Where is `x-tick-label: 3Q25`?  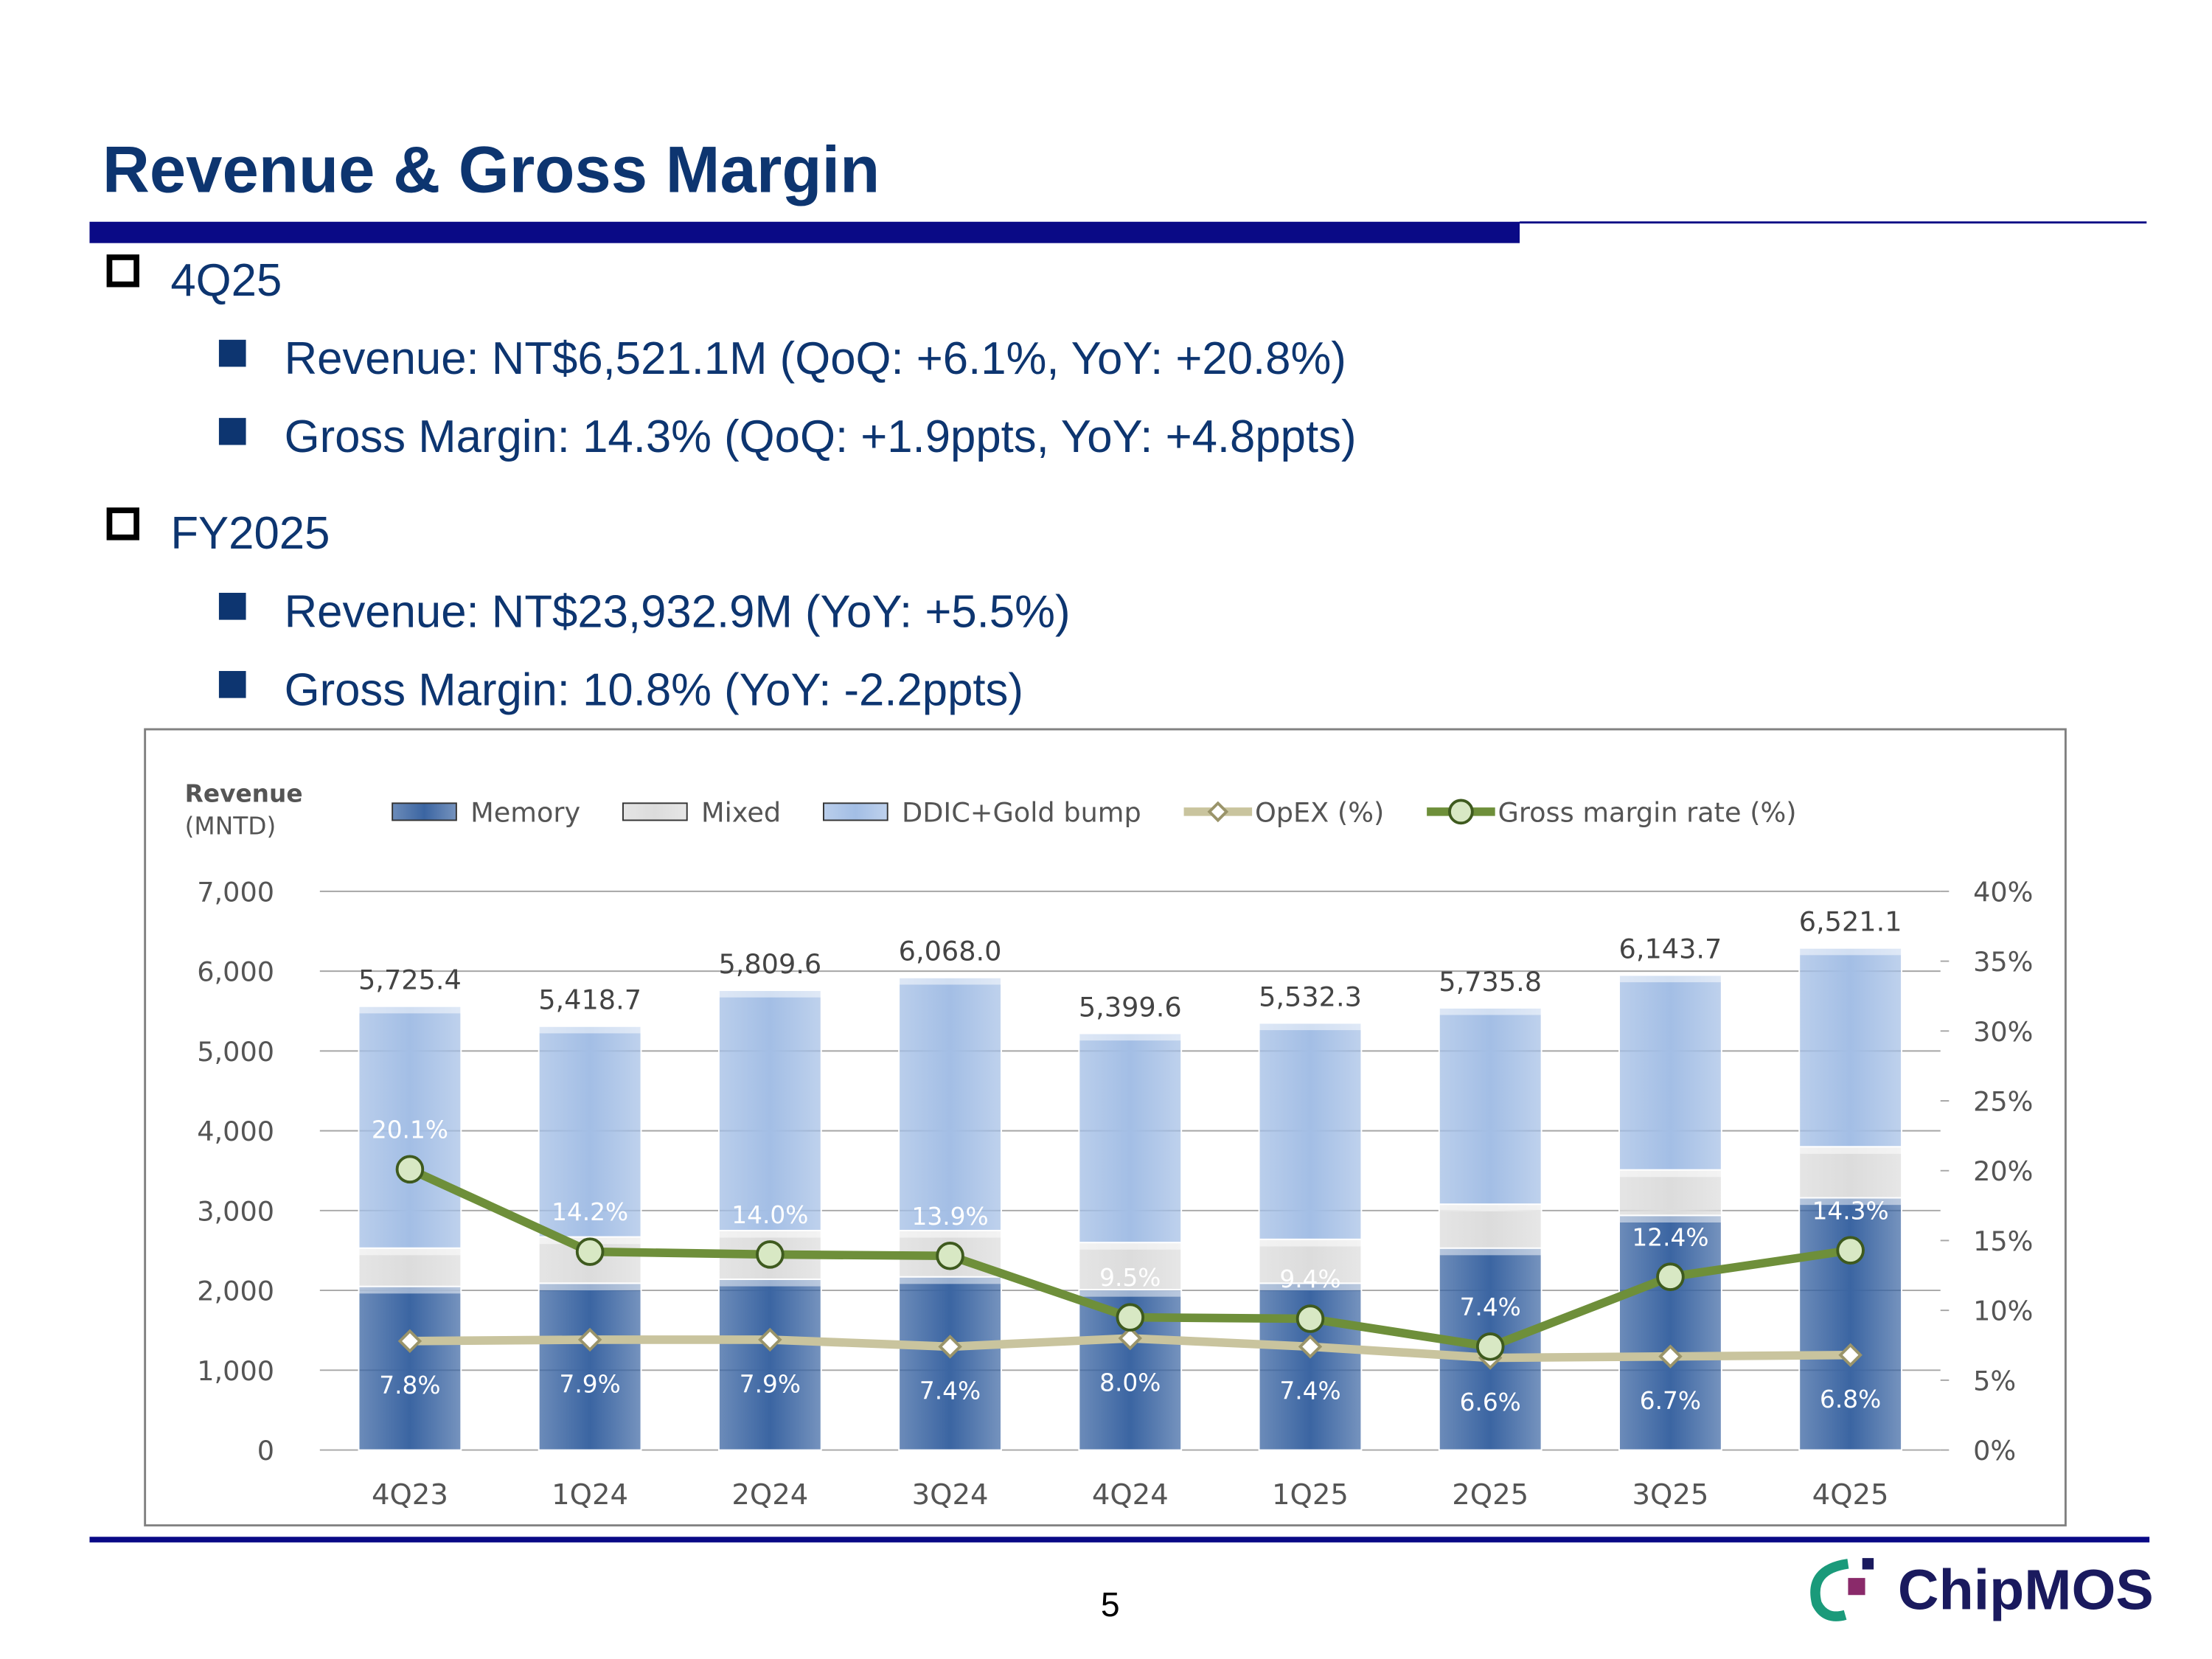
x-tick-label: 3Q25 is located at coordinates (1670, 1495).